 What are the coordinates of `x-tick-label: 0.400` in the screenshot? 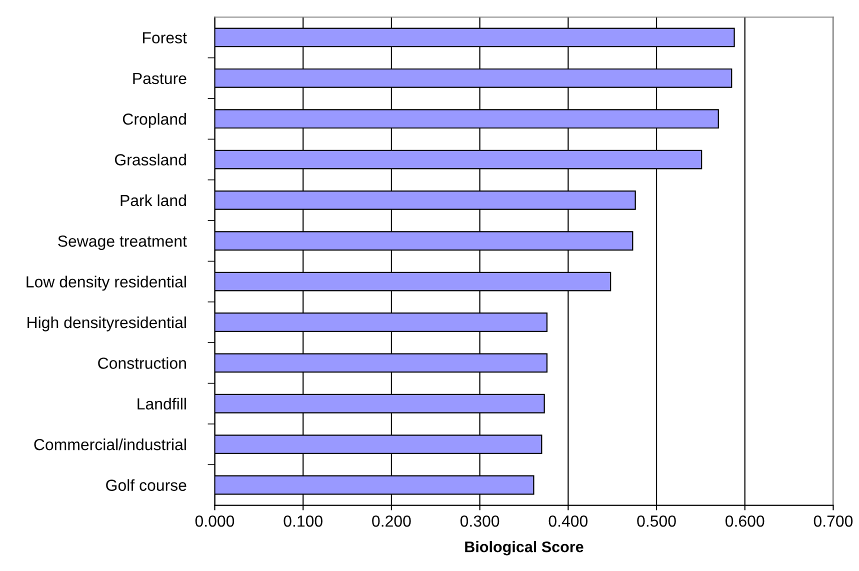 It's located at (568, 521).